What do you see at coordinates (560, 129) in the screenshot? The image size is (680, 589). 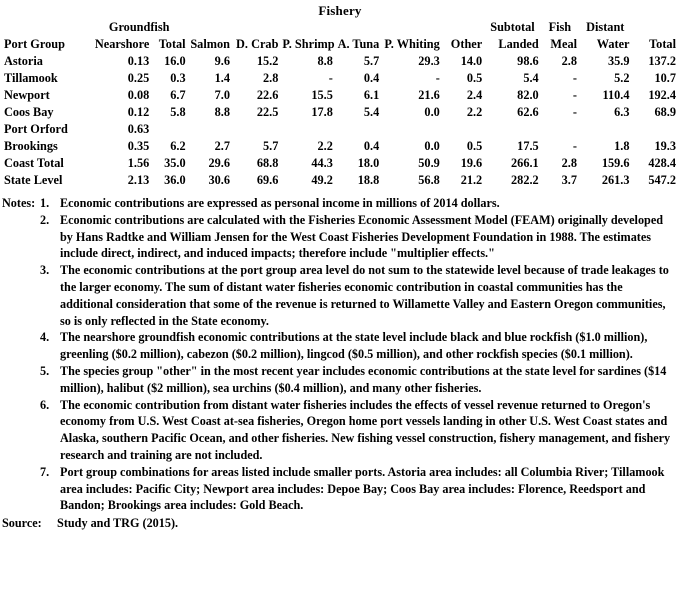 I see `cell-meal` at bounding box center [560, 129].